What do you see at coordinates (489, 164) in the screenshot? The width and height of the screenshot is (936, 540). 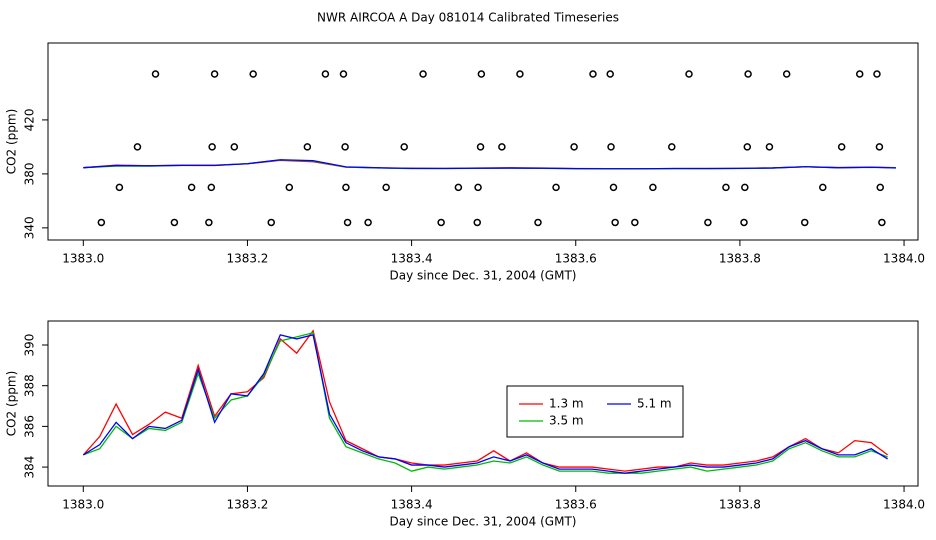 I see `series-line` at bounding box center [489, 164].